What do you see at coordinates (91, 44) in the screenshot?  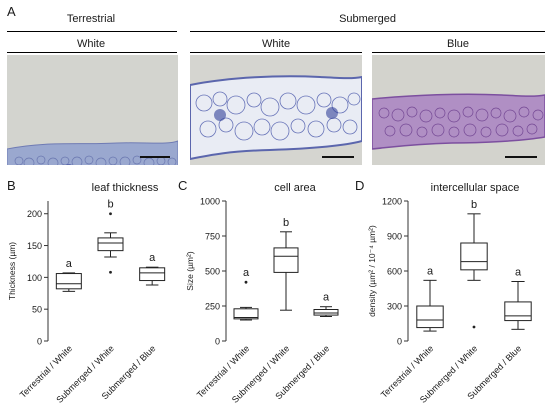 I see `sublabel-white-terrestrial: White` at bounding box center [91, 44].